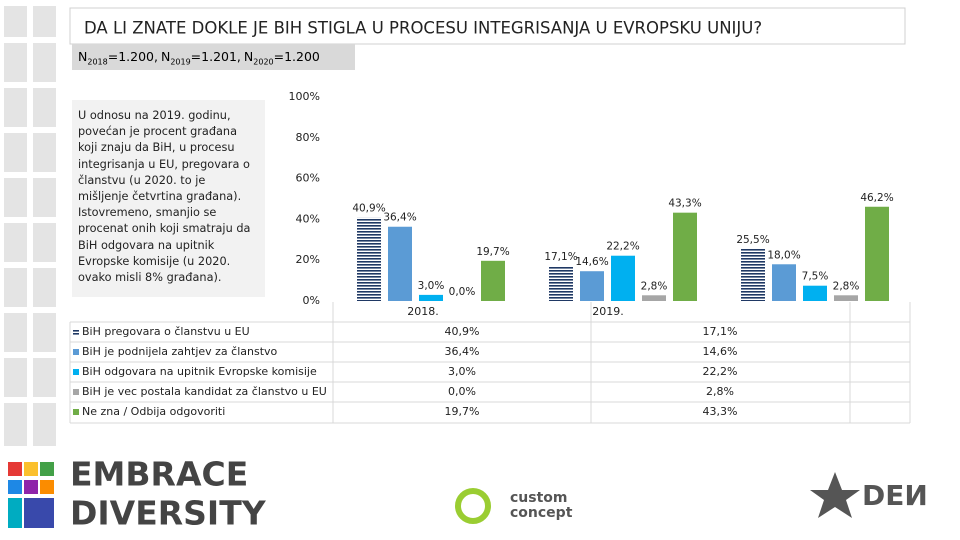 Image resolution: width=960 pixels, height=540 pixels. What do you see at coordinates (431, 286) in the screenshot?
I see `data-label: 3,0%` at bounding box center [431, 286].